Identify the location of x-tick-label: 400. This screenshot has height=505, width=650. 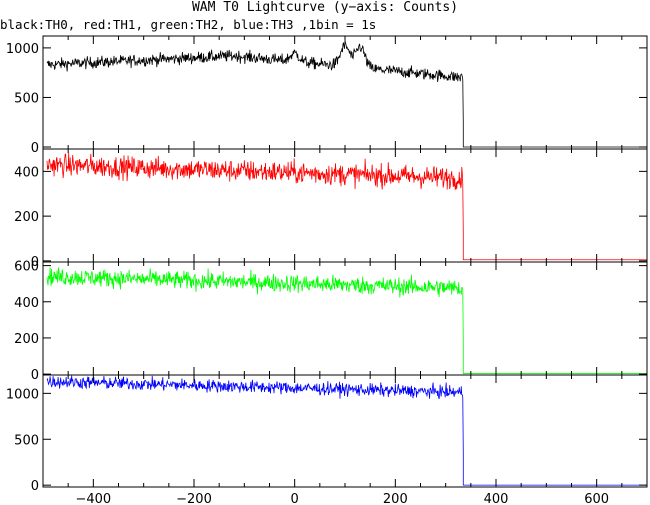
(496, 498).